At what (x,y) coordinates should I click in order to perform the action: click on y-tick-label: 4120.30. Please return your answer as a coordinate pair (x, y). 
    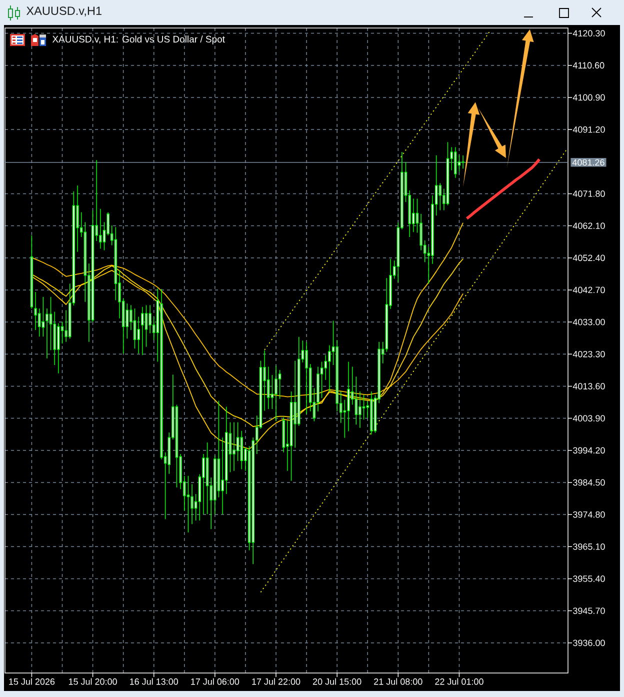
    Looking at the image, I should click on (588, 33).